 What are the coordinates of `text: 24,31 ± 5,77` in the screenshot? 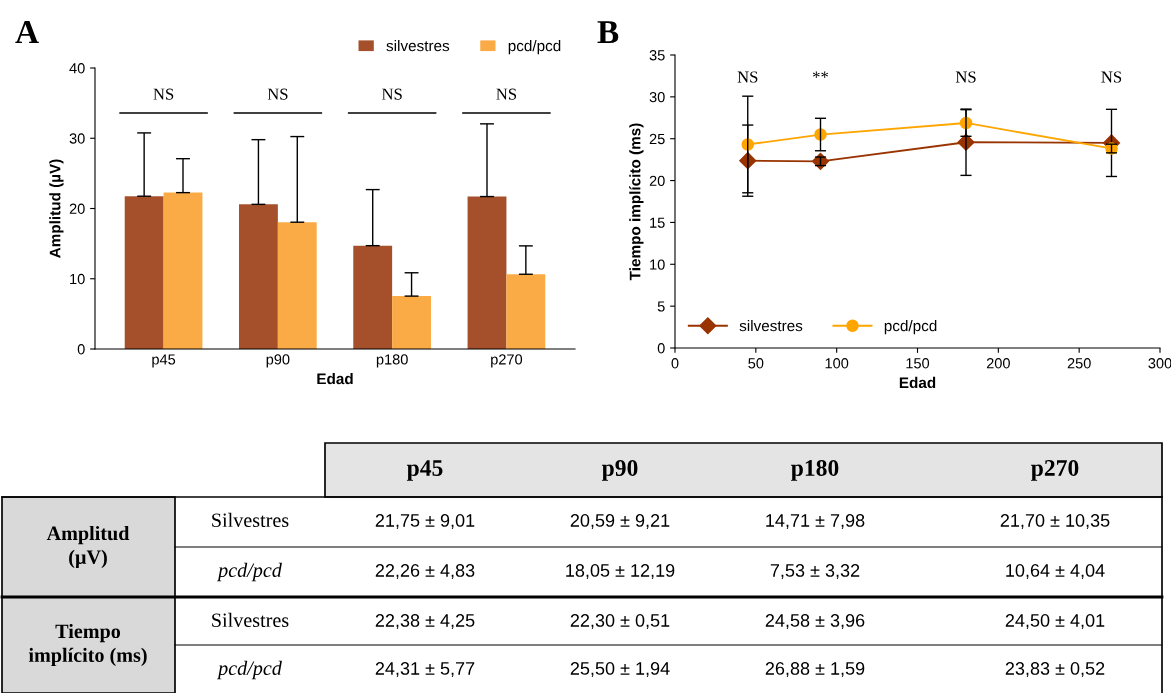 It's located at (425, 669).